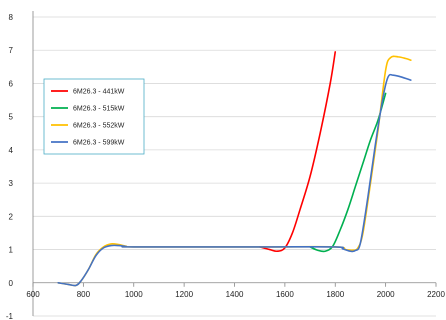  I want to click on x-tick-label: 1000, so click(134, 294).